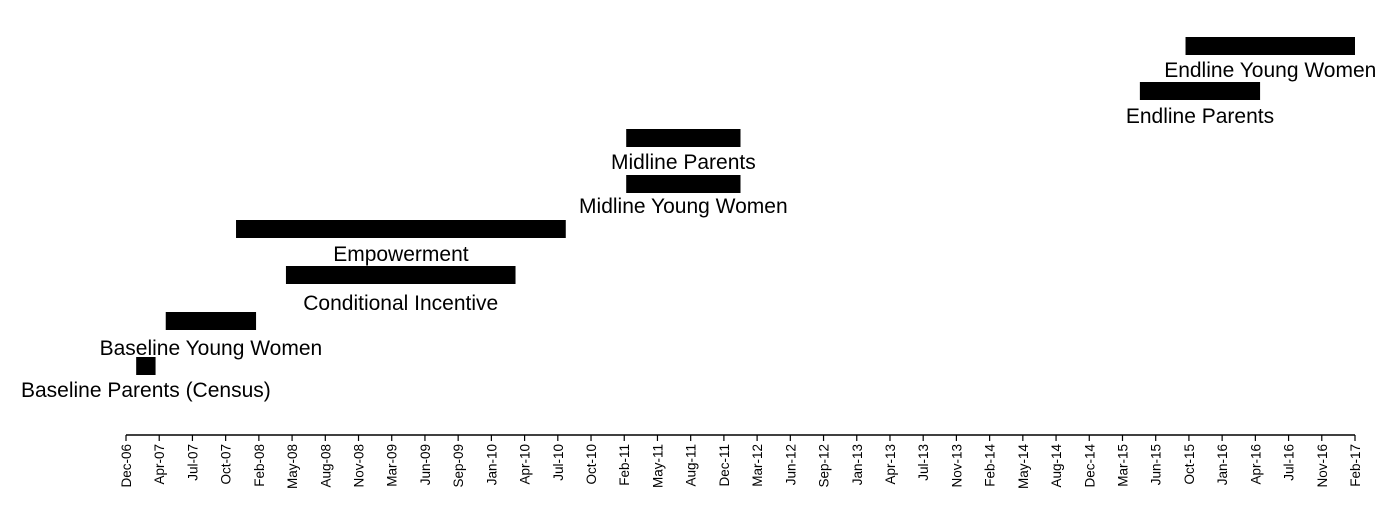 The height and width of the screenshot is (512, 1378). Describe the element at coordinates (857, 464) in the screenshot. I see `x-tick-label: Jan-13` at that location.